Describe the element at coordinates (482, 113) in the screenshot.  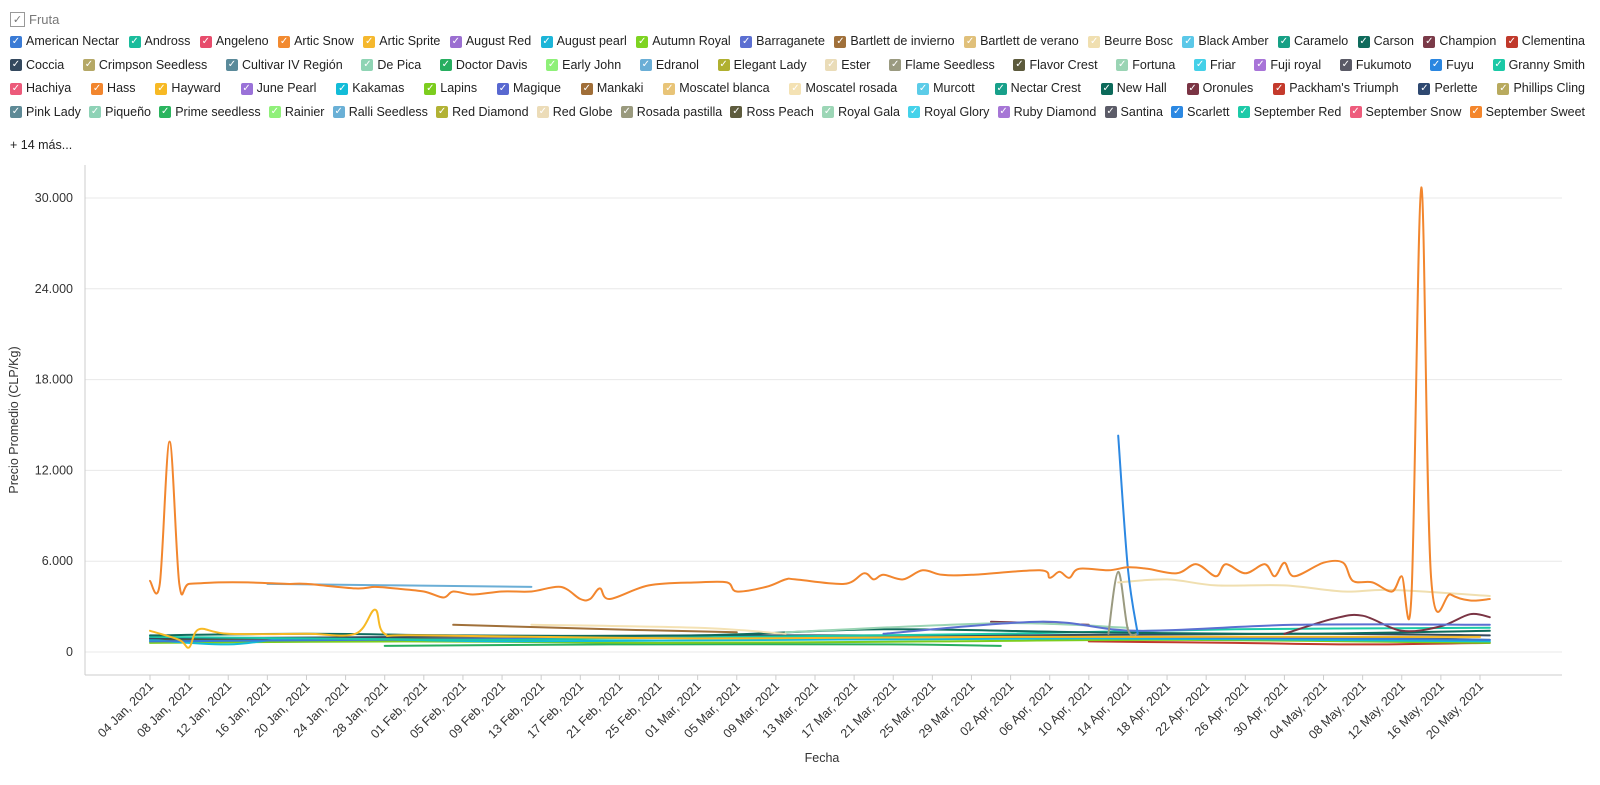
I see `legend-item: ✓ Red Diamond` at that location.